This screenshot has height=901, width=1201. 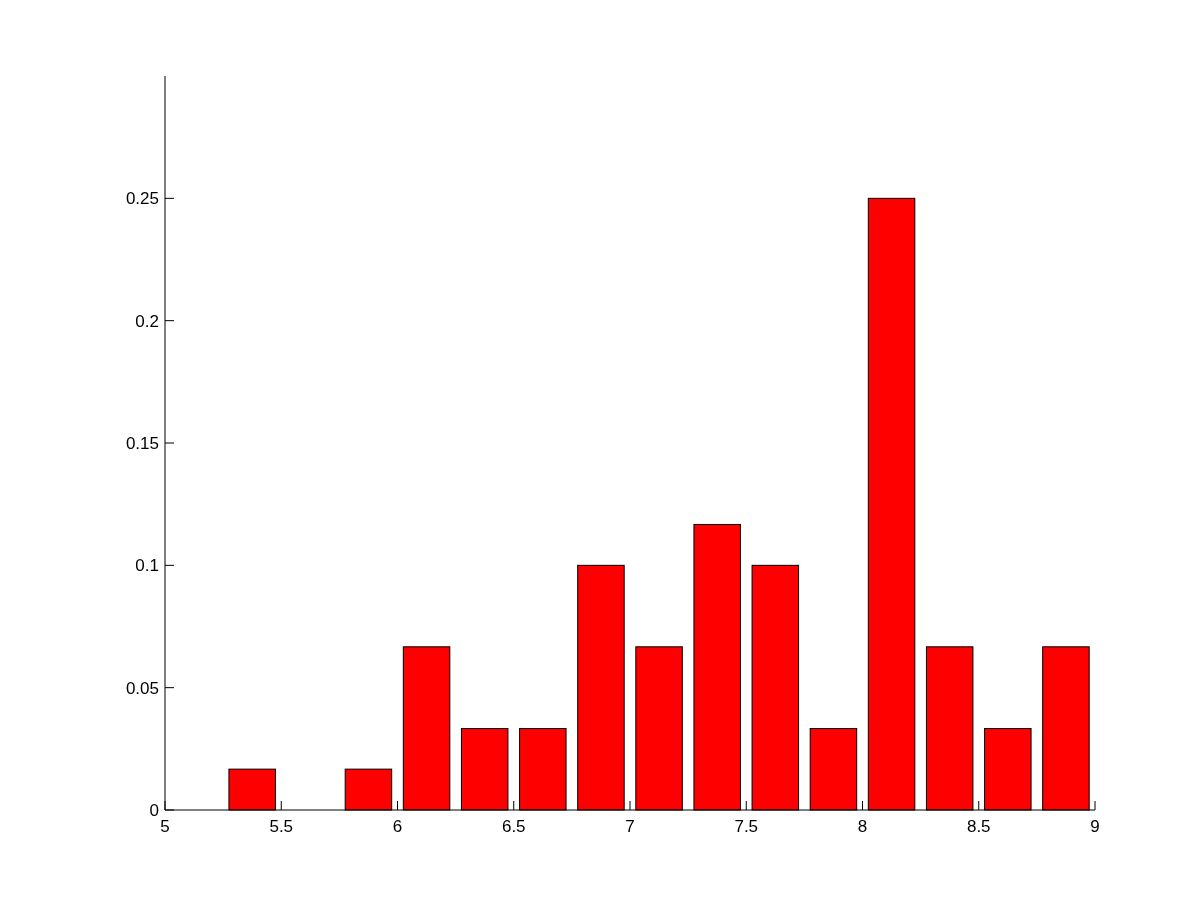 What do you see at coordinates (513, 826) in the screenshot?
I see `x-tick-label: 6.5` at bounding box center [513, 826].